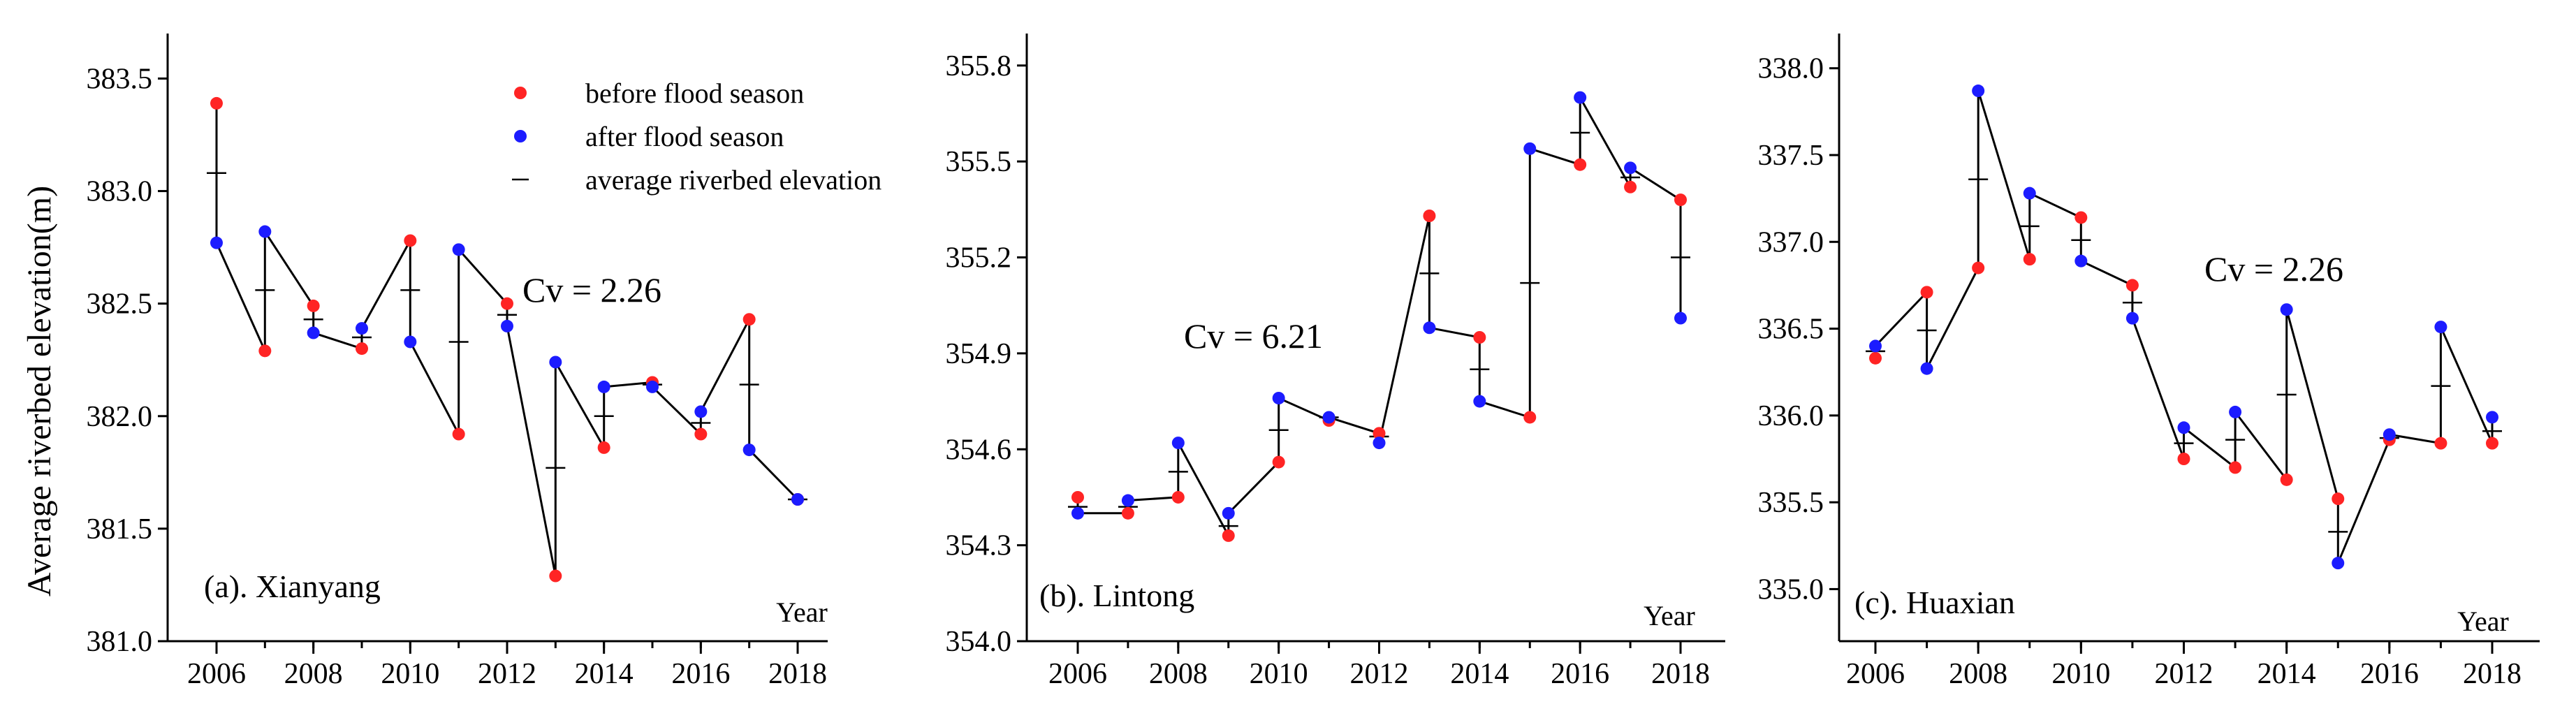 Image resolution: width=2576 pixels, height=725 pixels. Describe the element at coordinates (120, 192) in the screenshot. I see `y-tick-label: 383.0` at that location.